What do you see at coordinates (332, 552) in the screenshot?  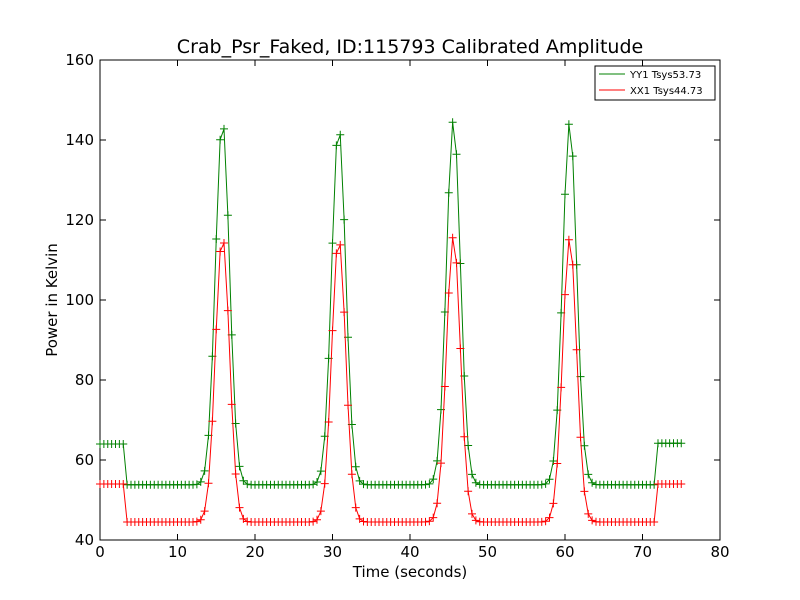 I see `x-tick-label: 30` at bounding box center [332, 552].